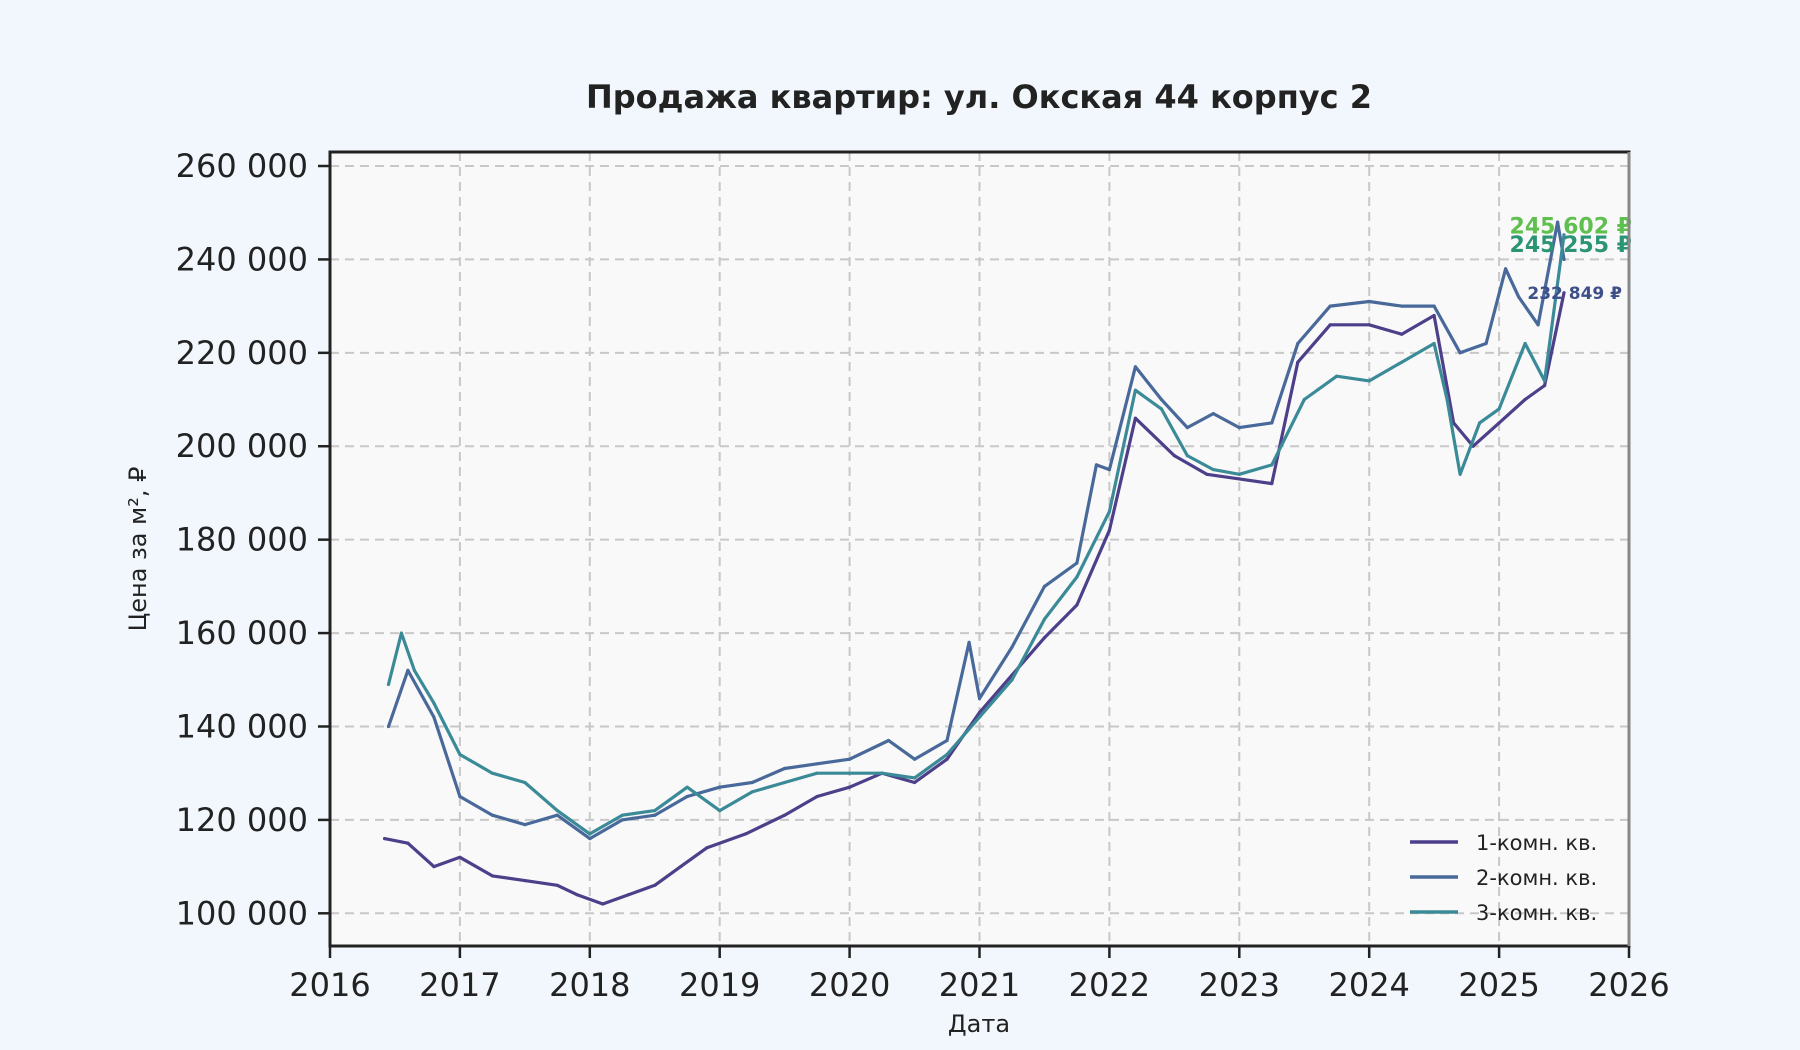 This screenshot has width=1800, height=1050. Describe the element at coordinates (1109, 985) in the screenshot. I see `x-tick-label: 2022` at that location.